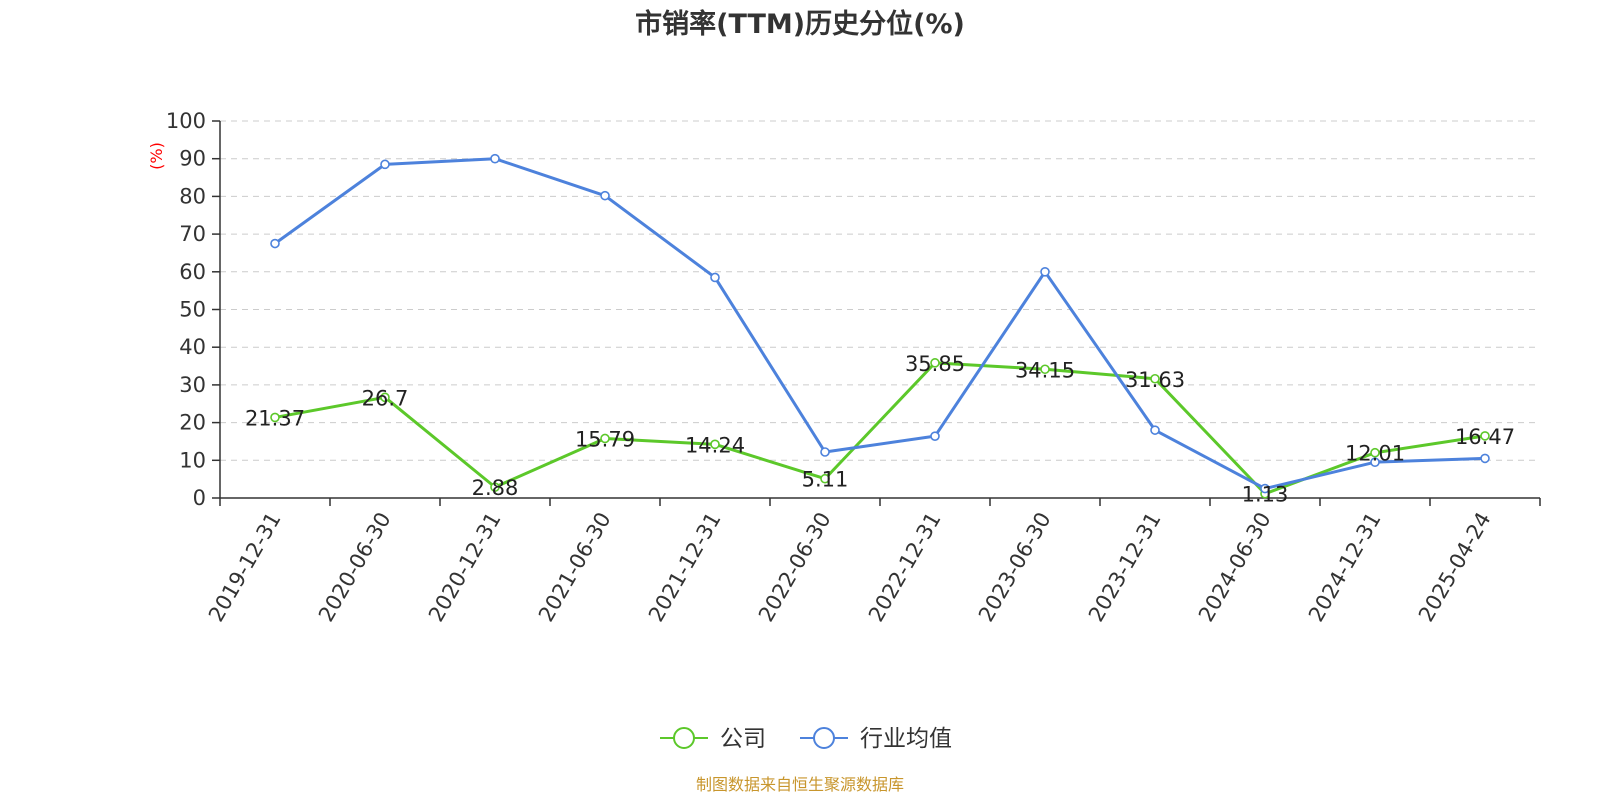 Image resolution: width=1600 pixels, height=800 pixels. What do you see at coordinates (192, 234) in the screenshot?
I see `y-tick-label-70: 70` at bounding box center [192, 234].